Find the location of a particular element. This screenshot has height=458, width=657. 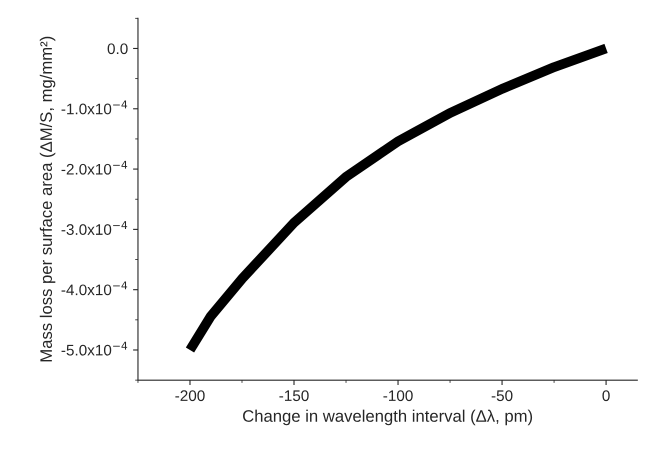

x-tick-label: 0 is located at coordinates (606, 396).